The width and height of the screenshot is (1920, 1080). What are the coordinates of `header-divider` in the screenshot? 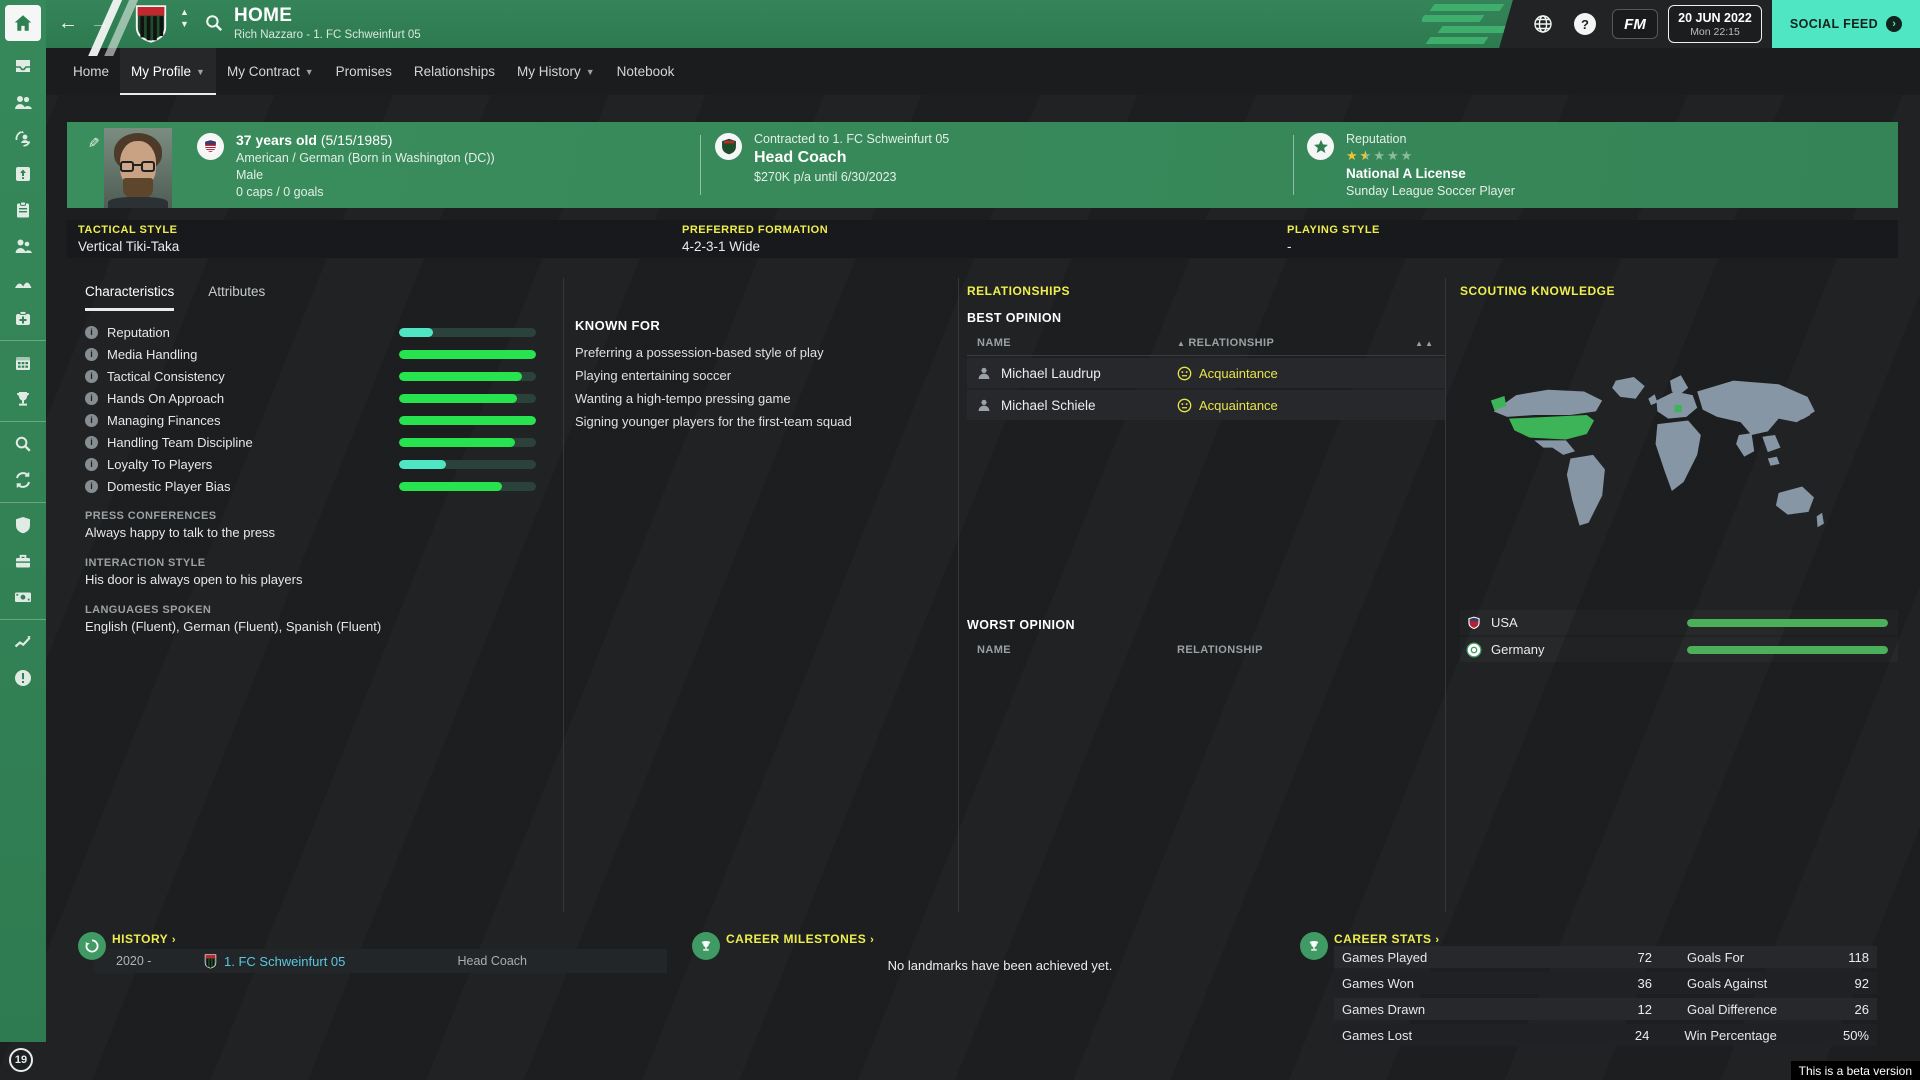 It's located at (1293, 165).